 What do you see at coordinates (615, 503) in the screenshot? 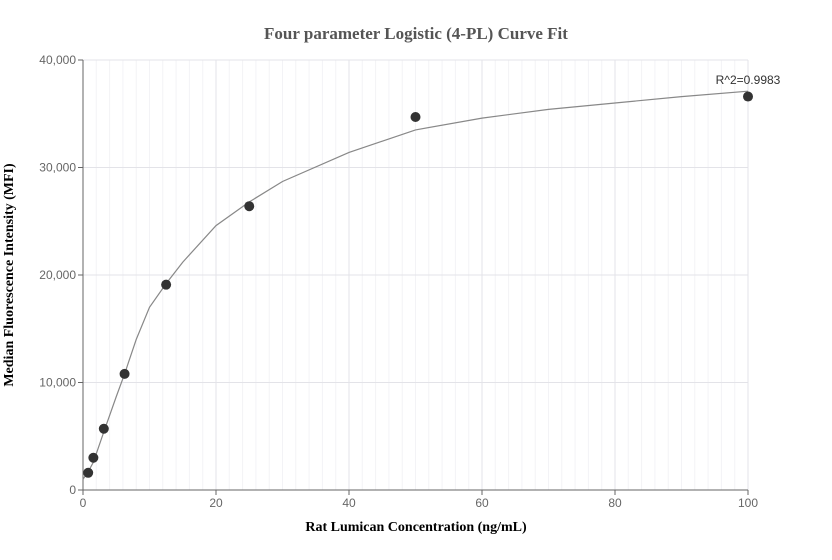
I see `x-tick-label: 80` at bounding box center [615, 503].